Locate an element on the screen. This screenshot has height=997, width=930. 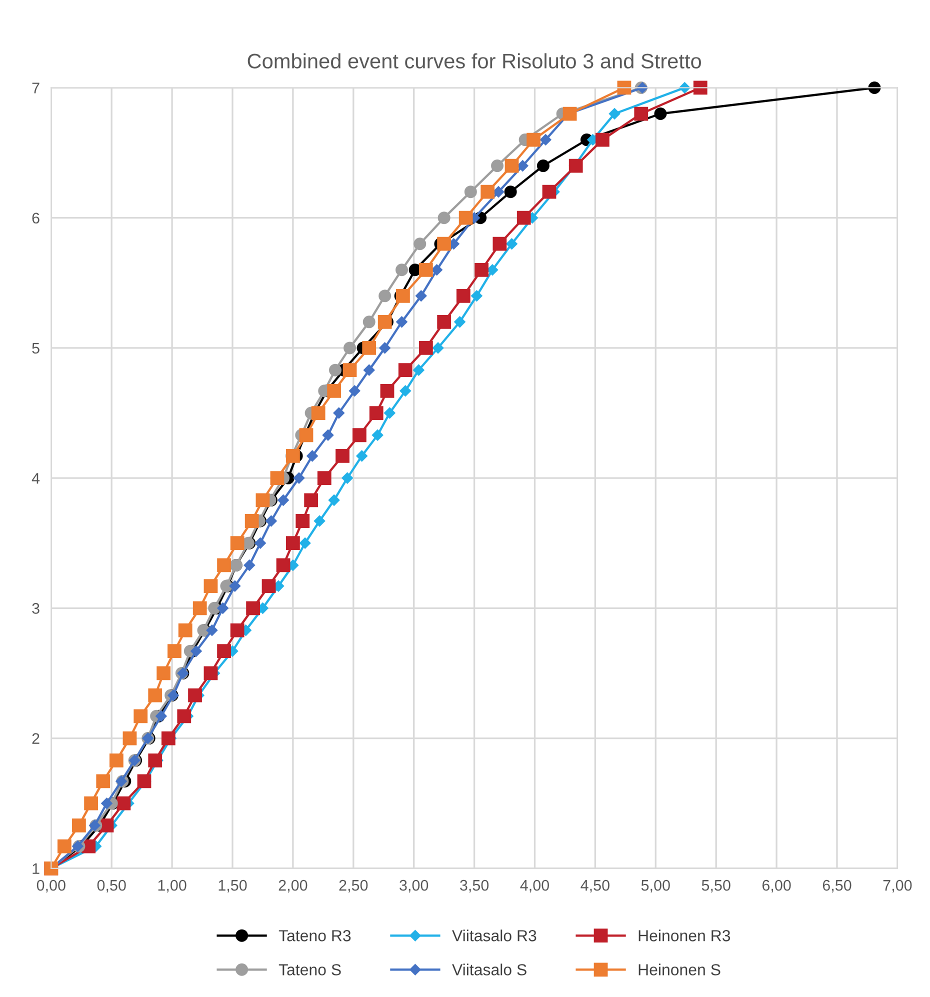
legend-label: Viitasalo S is located at coordinates (489, 970).